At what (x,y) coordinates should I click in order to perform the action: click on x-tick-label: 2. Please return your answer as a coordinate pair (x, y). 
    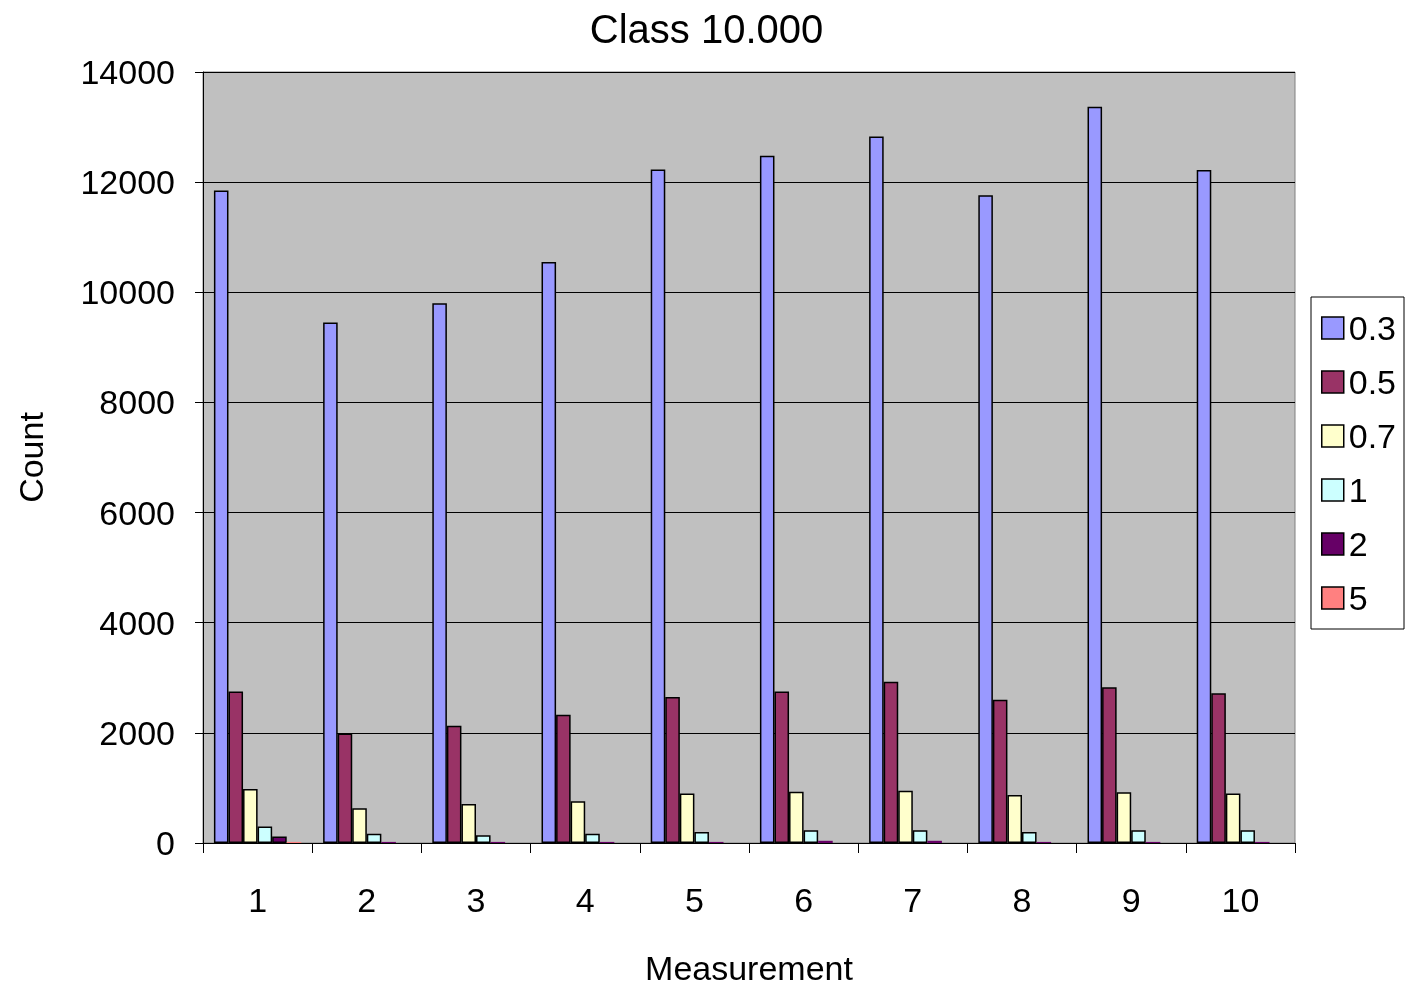
    Looking at the image, I should click on (367, 900).